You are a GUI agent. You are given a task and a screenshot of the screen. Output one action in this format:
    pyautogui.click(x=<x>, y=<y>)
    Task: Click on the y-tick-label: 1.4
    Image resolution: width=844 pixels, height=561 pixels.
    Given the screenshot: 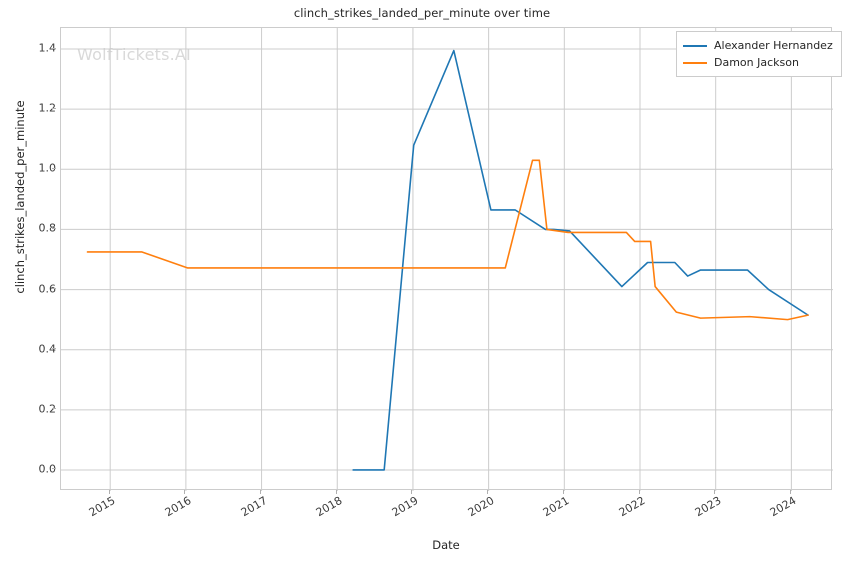 What is the action you would take?
    pyautogui.click(x=47, y=48)
    